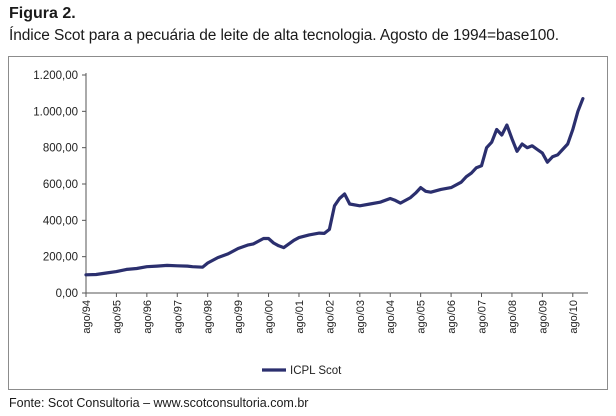 This screenshot has width=616, height=416. What do you see at coordinates (452, 317) in the screenshot?
I see `x-tick-label: ago/06` at bounding box center [452, 317].